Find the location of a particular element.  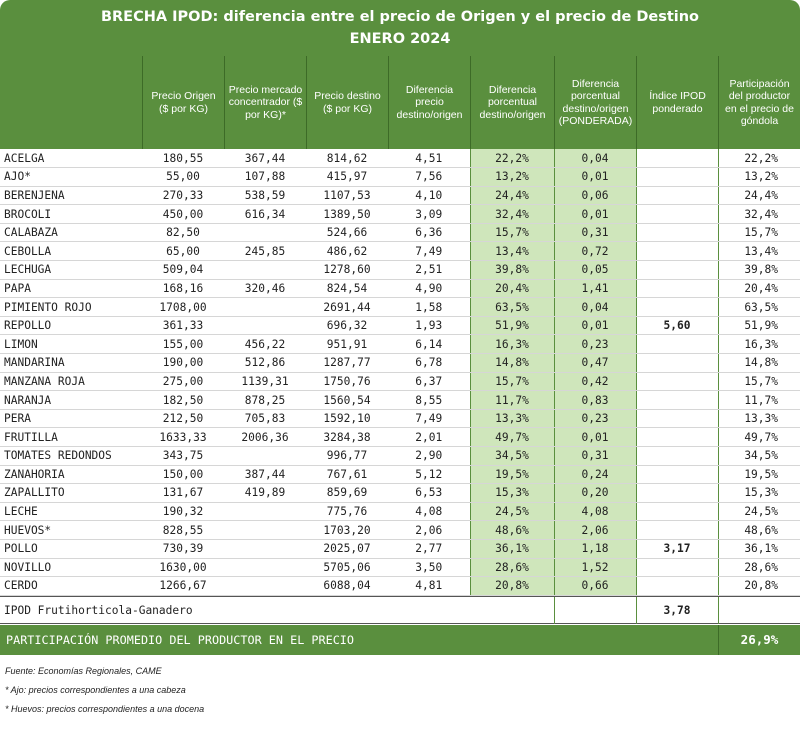

weighted-difference: 1,52 is located at coordinates (595, 568).